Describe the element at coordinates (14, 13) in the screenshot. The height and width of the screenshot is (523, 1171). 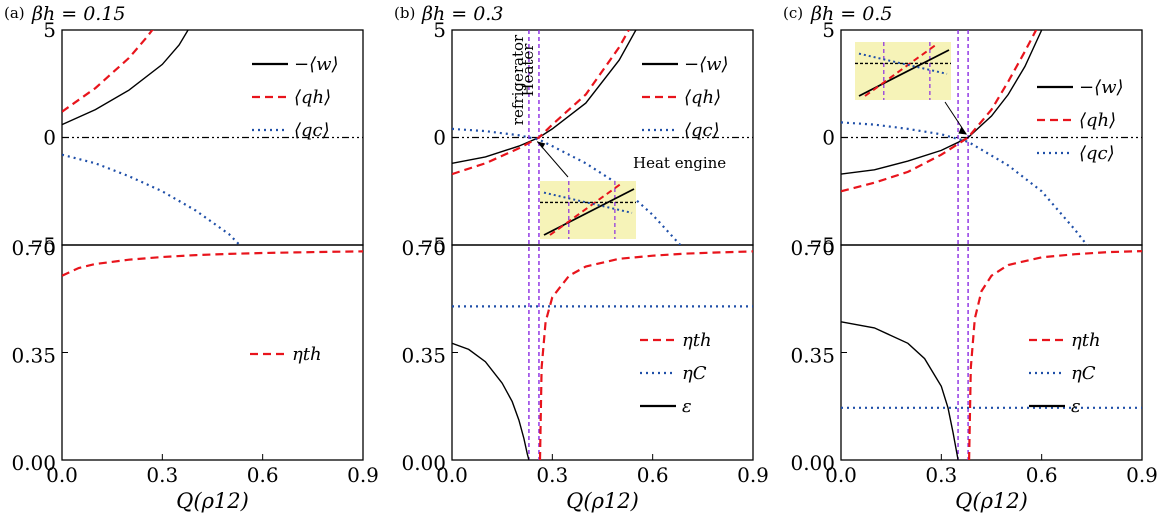
I see `panel-label: (a)` at that location.